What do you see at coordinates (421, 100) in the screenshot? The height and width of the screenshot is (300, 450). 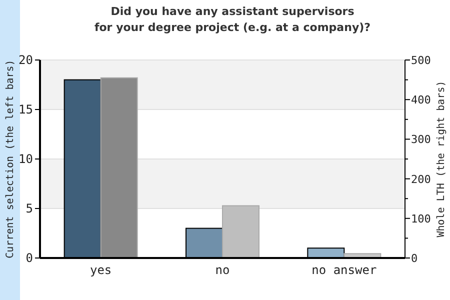 I see `y2-tick-label: 400` at bounding box center [421, 100].